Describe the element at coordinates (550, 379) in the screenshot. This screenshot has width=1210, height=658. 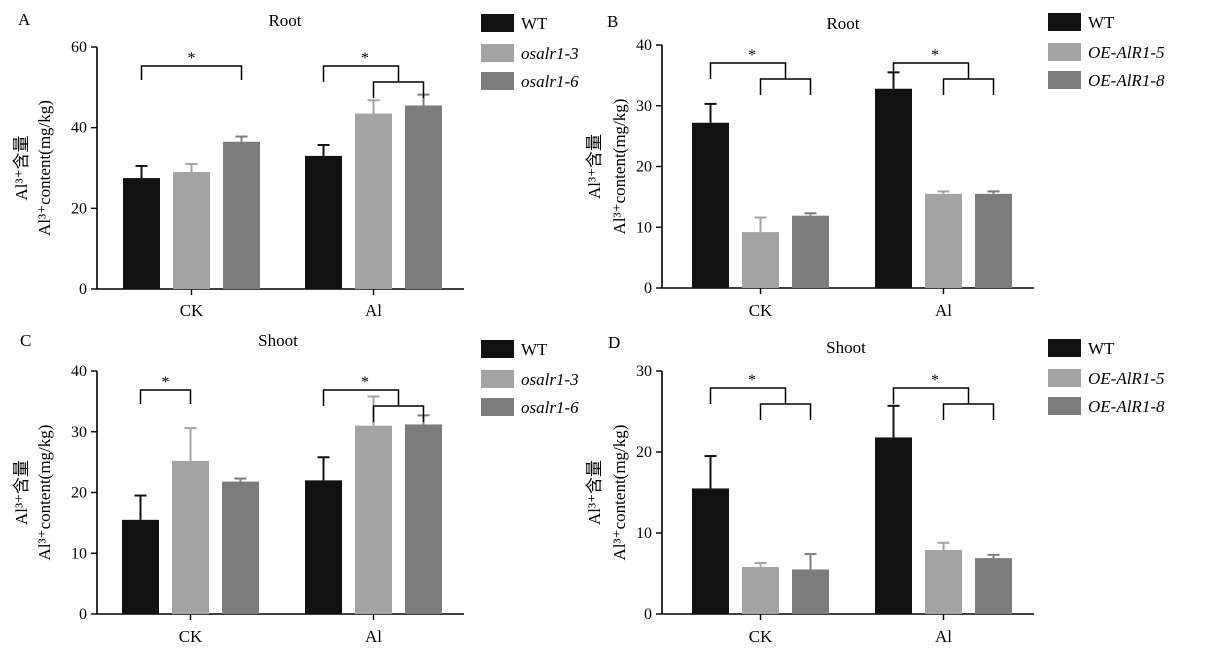
I see `legend-label: osalr1-3` at that location.